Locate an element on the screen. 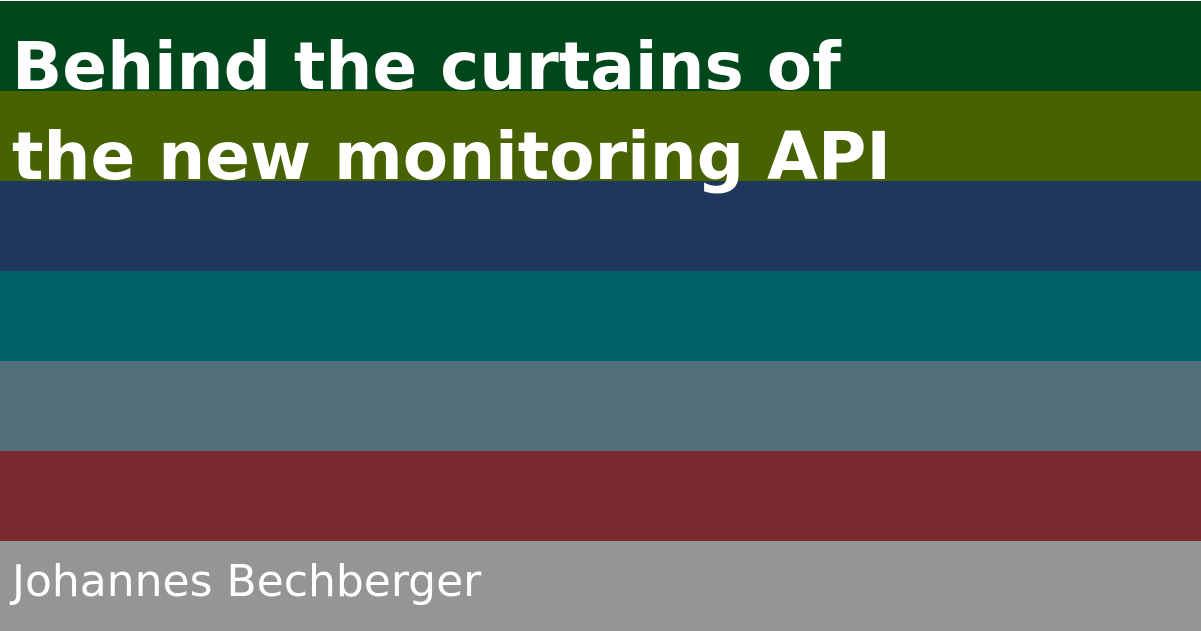 The height and width of the screenshot is (631, 1201). color-band-olive-green is located at coordinates (600, 136).